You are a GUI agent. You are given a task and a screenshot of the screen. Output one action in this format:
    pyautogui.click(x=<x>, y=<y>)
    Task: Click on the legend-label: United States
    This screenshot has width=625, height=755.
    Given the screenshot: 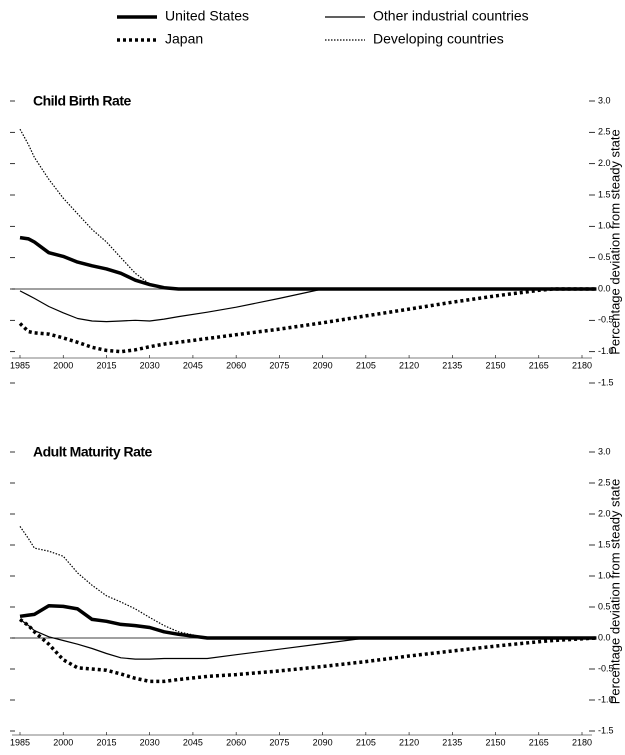 What is the action you would take?
    pyautogui.click(x=207, y=16)
    